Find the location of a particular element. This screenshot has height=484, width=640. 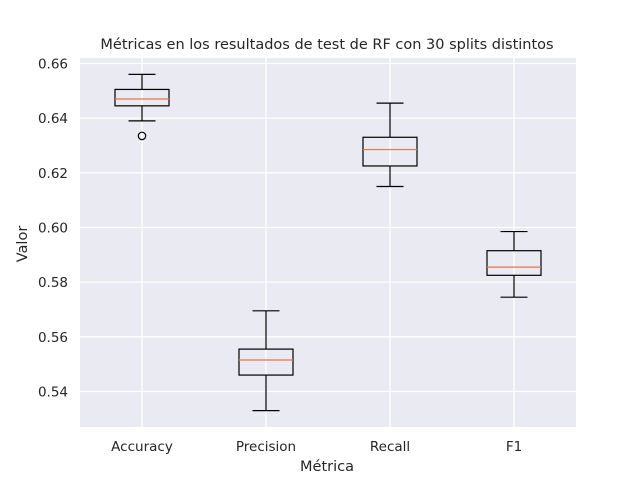

y-tick-label: 0.66 is located at coordinates (53, 64).